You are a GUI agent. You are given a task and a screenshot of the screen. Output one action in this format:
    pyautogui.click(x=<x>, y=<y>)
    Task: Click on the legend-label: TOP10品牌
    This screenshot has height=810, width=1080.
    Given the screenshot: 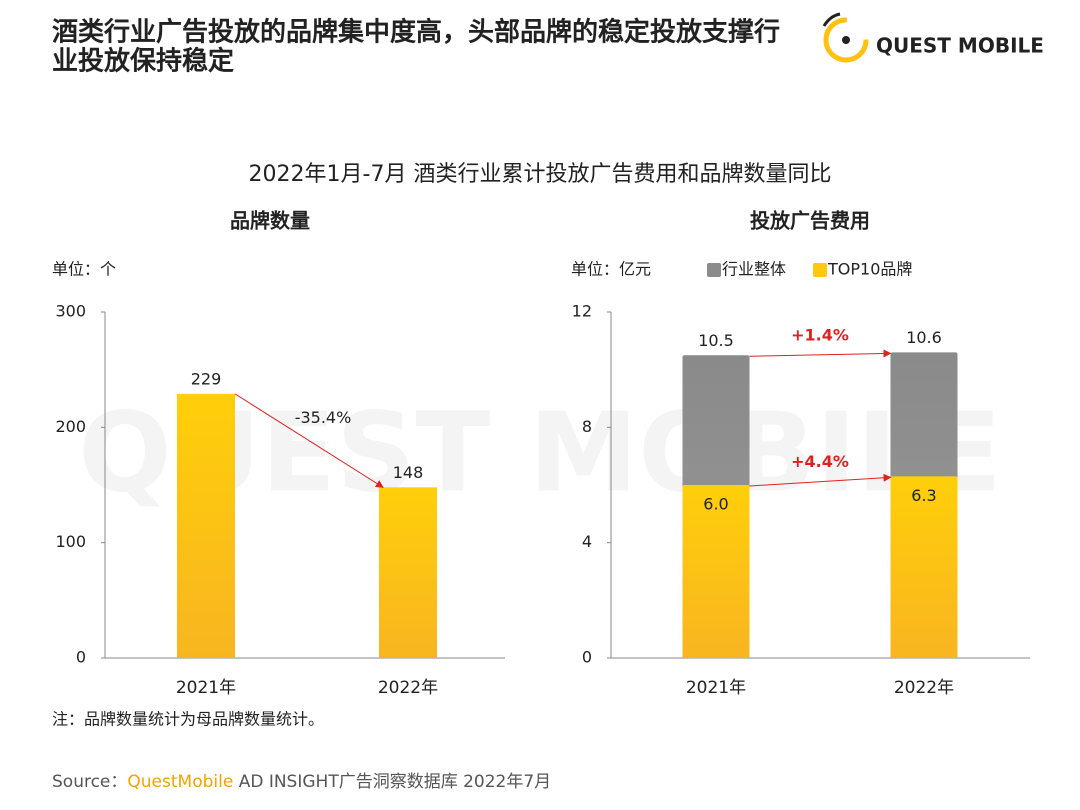 What is the action you would take?
    pyautogui.click(x=869, y=269)
    